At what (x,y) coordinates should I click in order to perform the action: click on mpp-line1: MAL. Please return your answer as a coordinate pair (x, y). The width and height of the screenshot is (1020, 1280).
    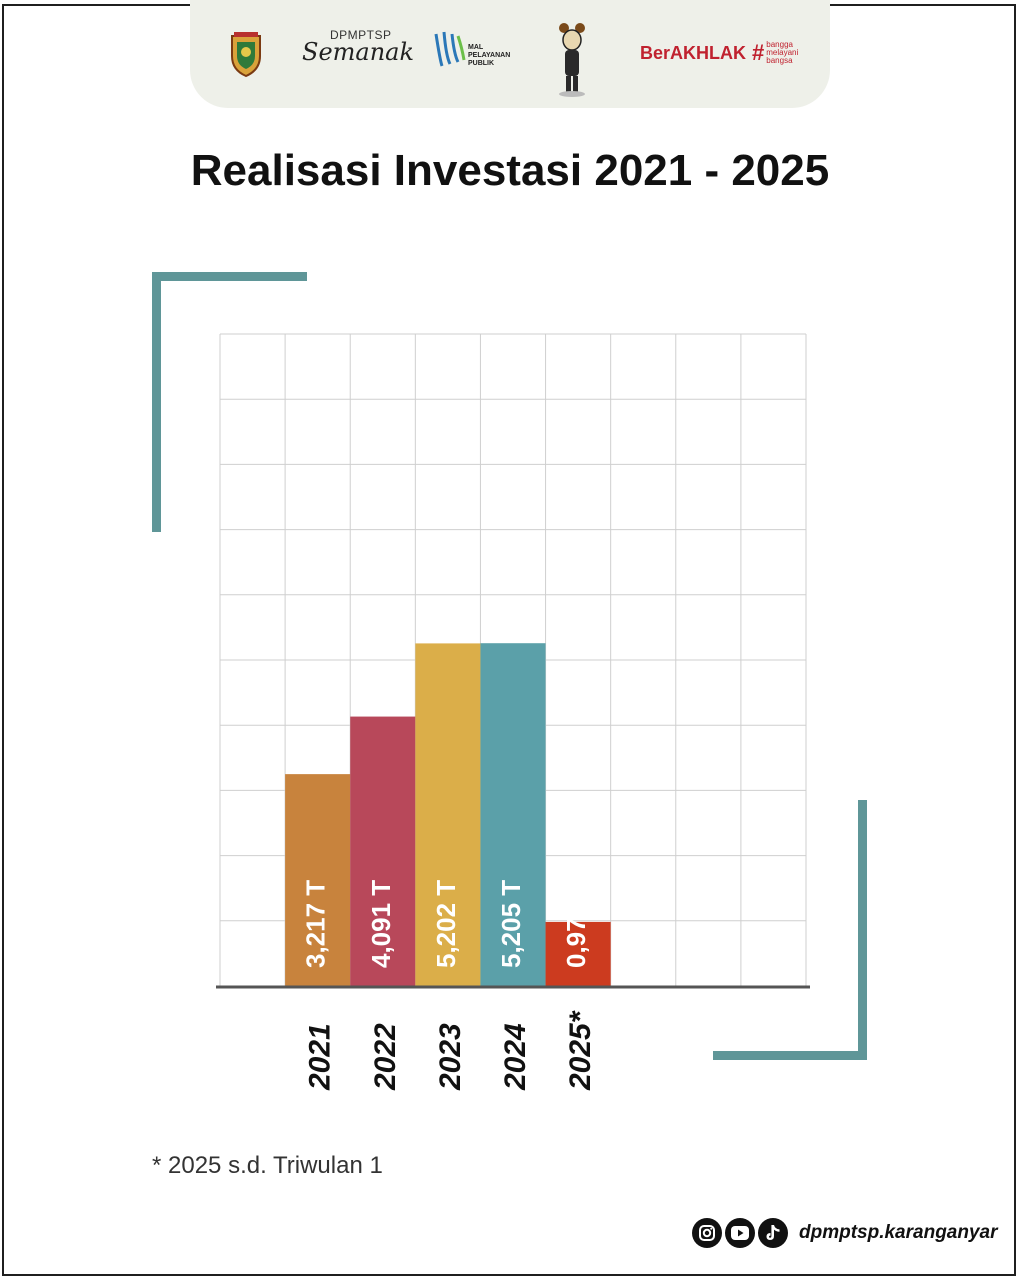
    Looking at the image, I should click on (476, 47).